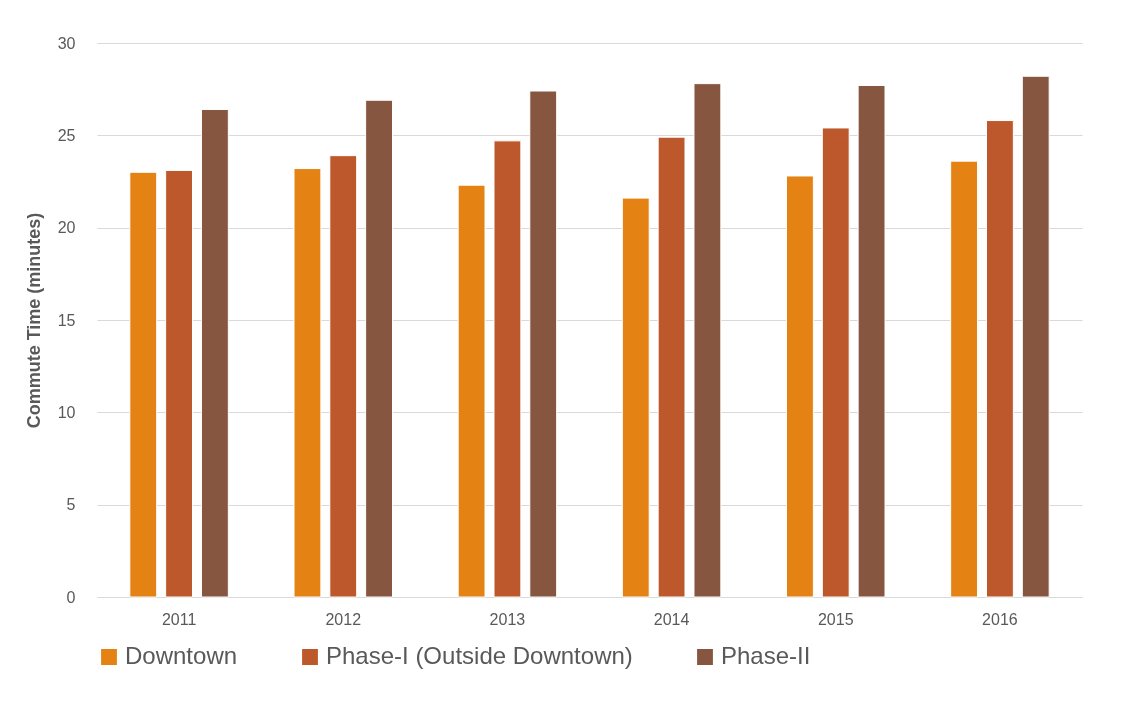 The width and height of the screenshot is (1129, 720). I want to click on y-axis-title: Commute Time (minutes), so click(33, 320).